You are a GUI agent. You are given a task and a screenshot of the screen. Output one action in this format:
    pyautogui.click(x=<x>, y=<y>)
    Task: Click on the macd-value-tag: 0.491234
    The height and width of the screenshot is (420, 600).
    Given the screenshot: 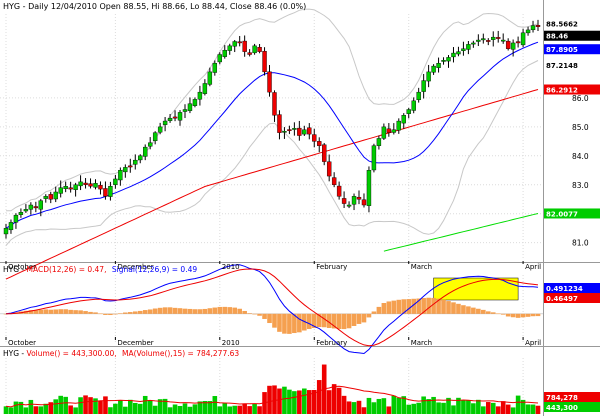 What is the action you would take?
    pyautogui.click(x=564, y=289)
    